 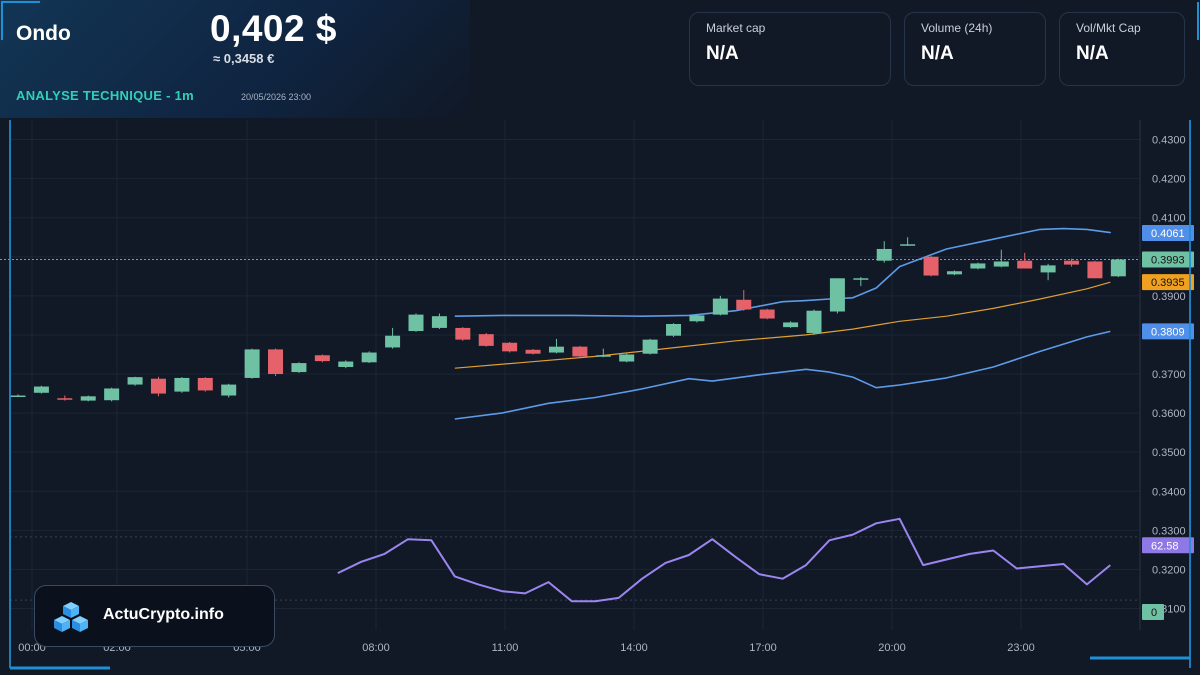 What do you see at coordinates (163, 614) in the screenshot?
I see `brand-name: ActuCrypto.info` at bounding box center [163, 614].